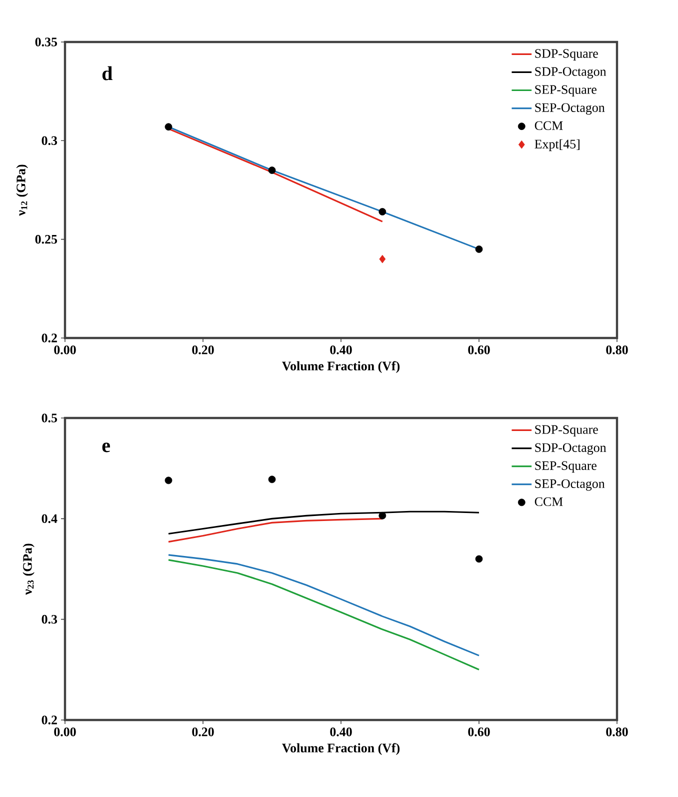 This screenshot has height=797, width=678. What do you see at coordinates (107, 73) in the screenshot?
I see `annotation: d` at bounding box center [107, 73].